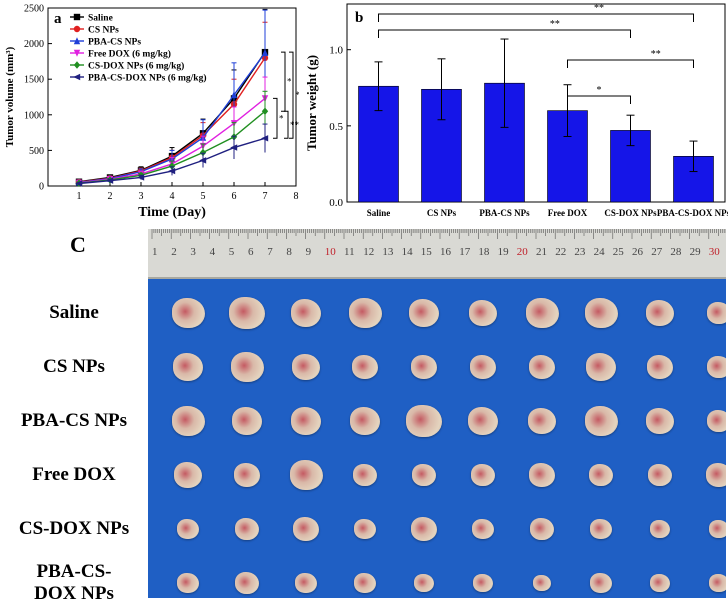 This screenshot has height=605, width=728. I want to click on ruler-number: 20, so click(523, 252).